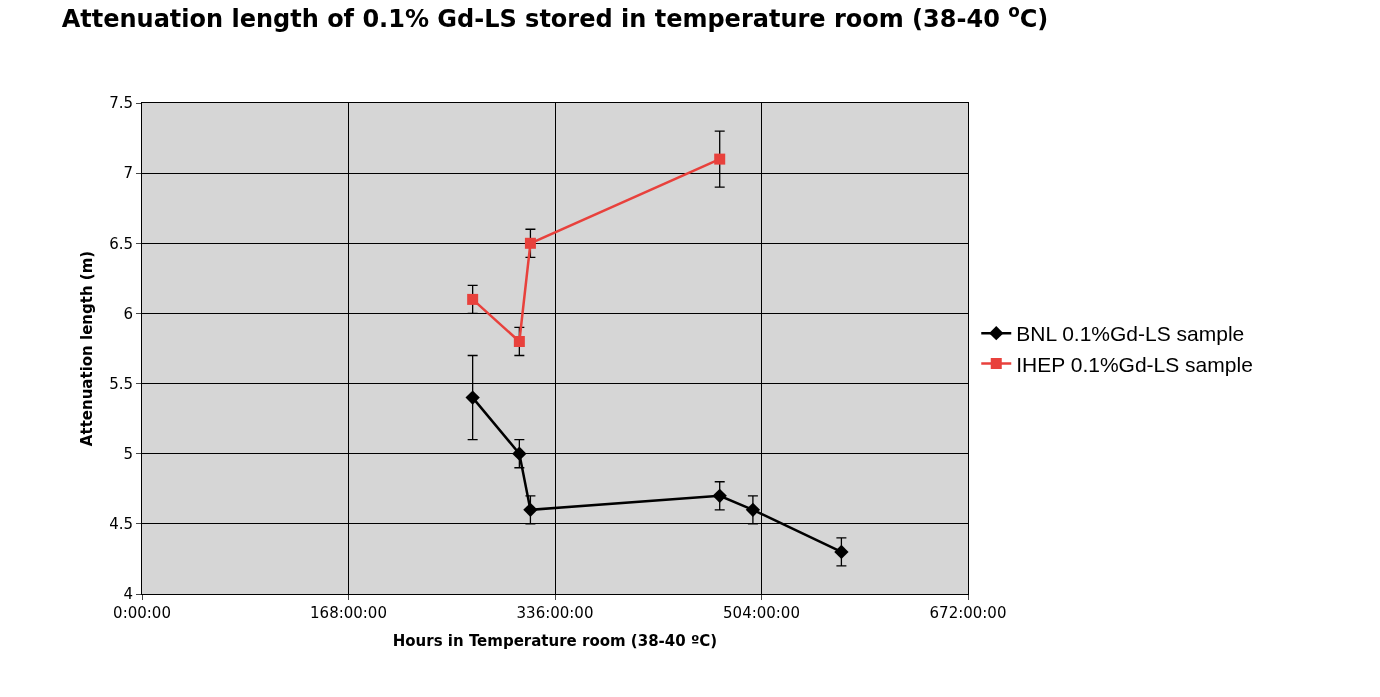  Describe the element at coordinates (761, 613) in the screenshot. I see `x-tick-label: 504:00:00` at that location.